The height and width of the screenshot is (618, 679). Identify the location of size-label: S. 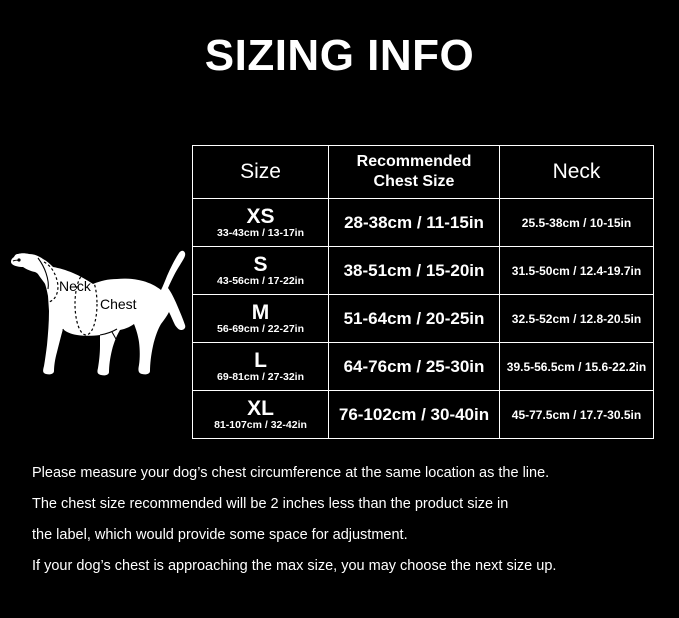
(260, 265).